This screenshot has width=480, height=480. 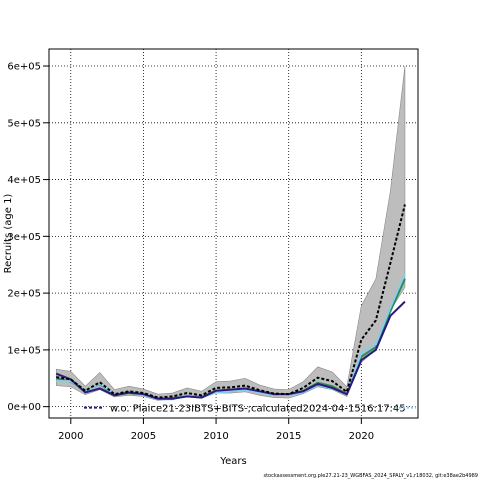 I want to click on y-tick-label: 4e+05, so click(x=24, y=180).